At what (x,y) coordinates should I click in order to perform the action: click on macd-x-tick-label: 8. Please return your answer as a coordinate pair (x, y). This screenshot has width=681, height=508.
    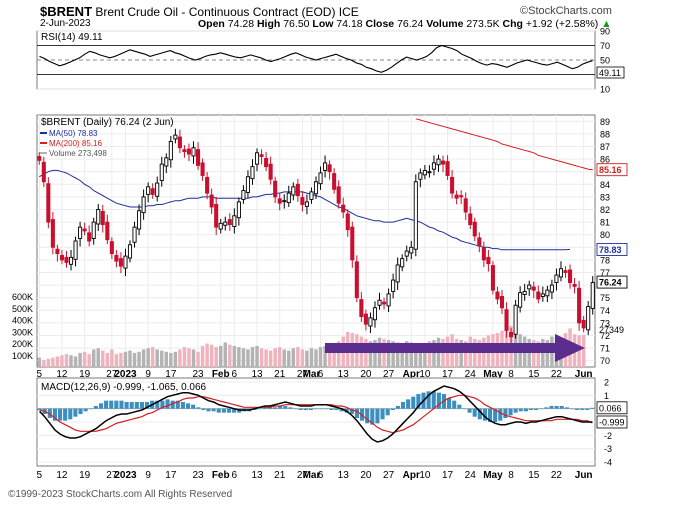
    Looking at the image, I should click on (511, 475).